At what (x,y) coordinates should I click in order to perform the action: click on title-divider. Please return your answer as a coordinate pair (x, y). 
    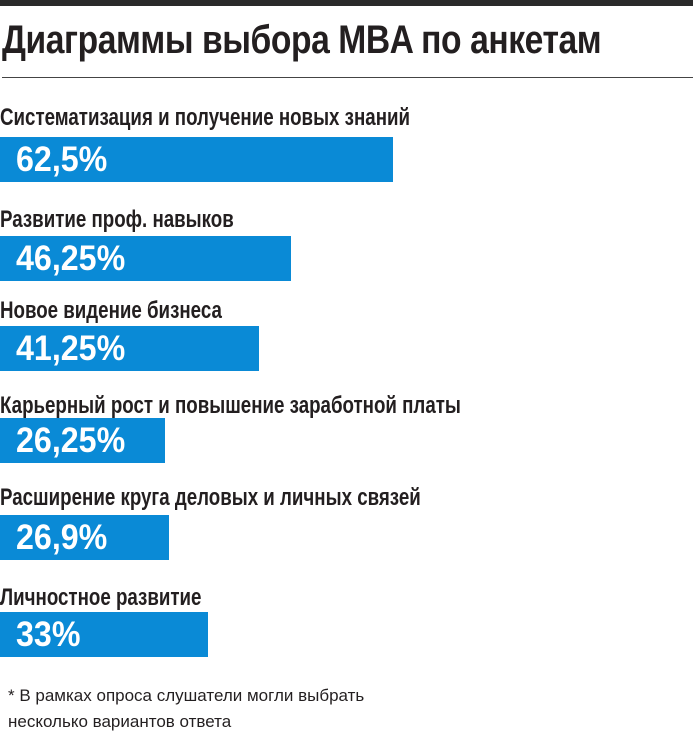
    Looking at the image, I should click on (347, 77).